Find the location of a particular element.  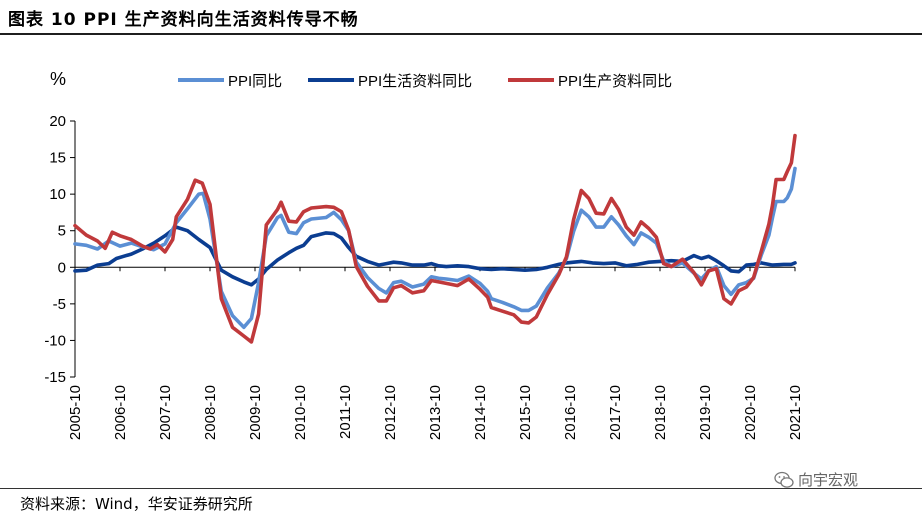

x-tick-label: 2020-10 is located at coordinates (750, 412).